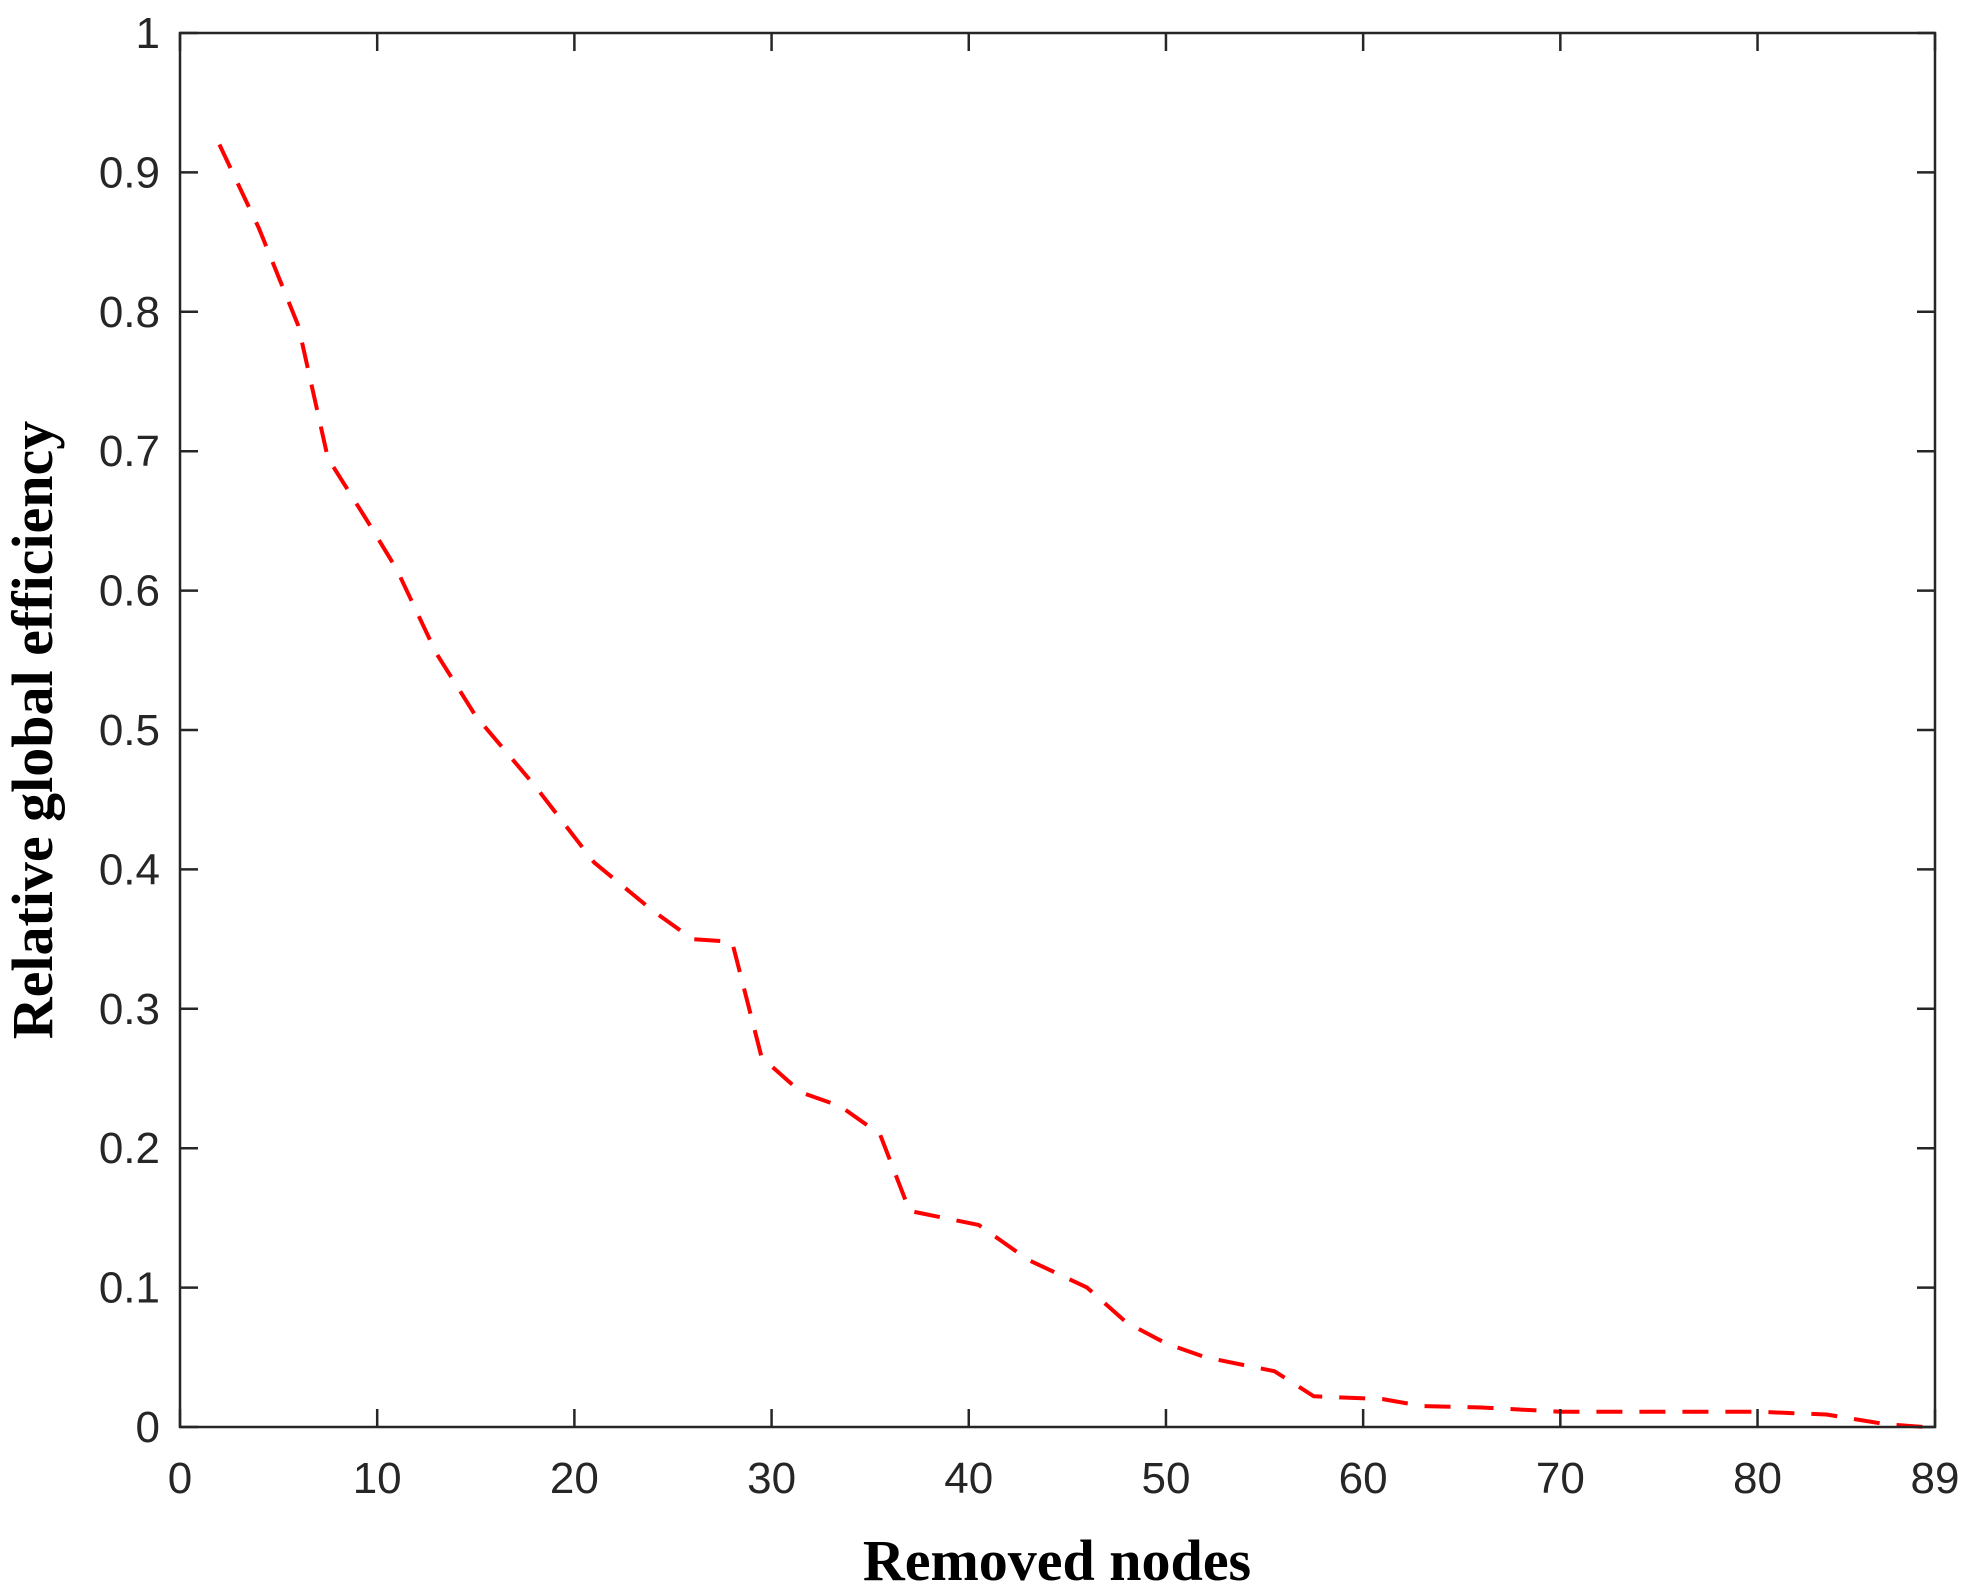 This screenshot has height=1593, width=1968. Describe the element at coordinates (129, 172) in the screenshot. I see `y-tick-label: 0.9` at that location.